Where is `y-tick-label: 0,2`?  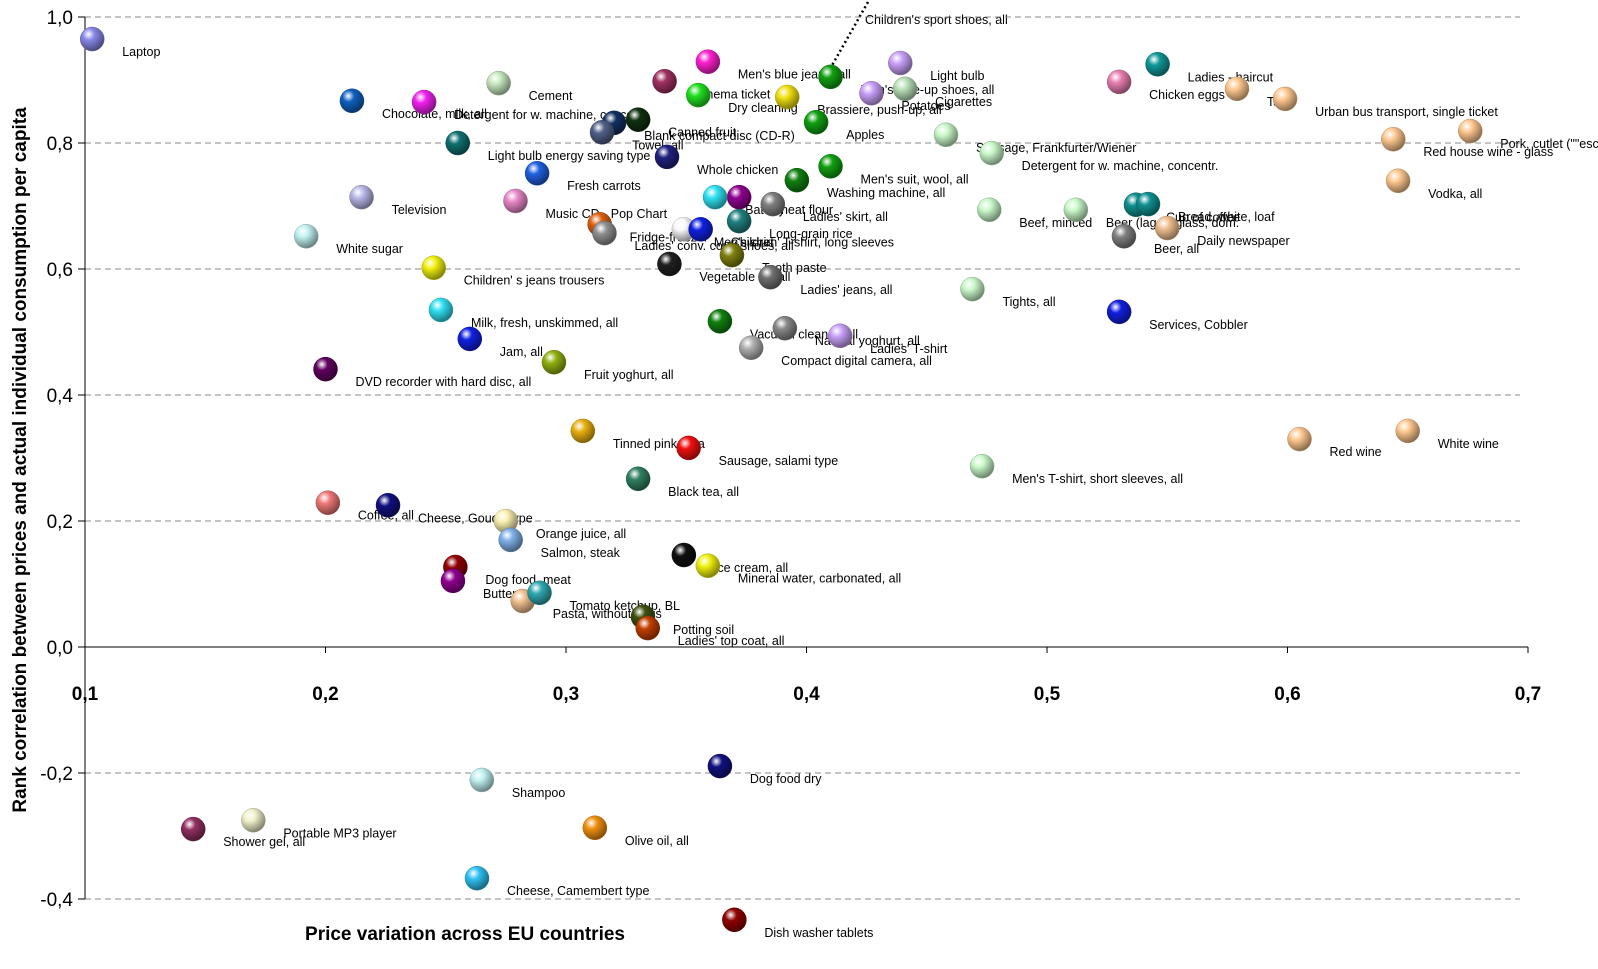
y-tick-label: 0,2 is located at coordinates (60, 522).